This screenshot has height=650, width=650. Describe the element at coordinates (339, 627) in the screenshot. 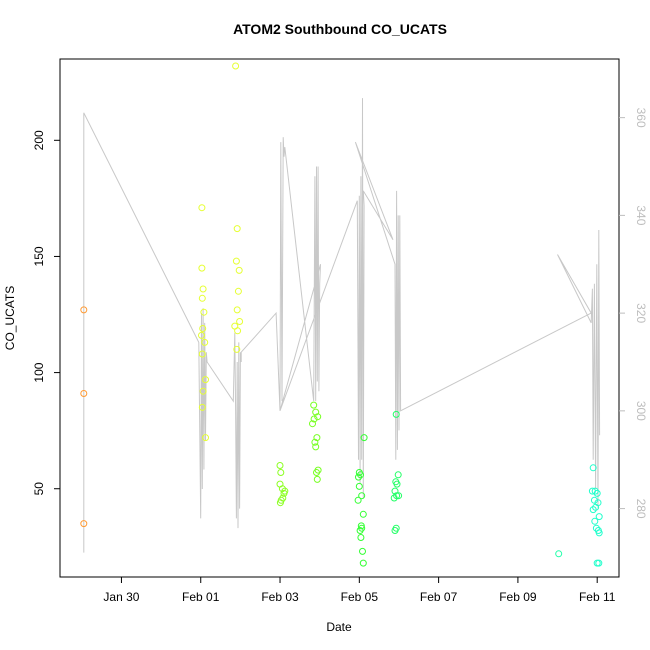

I see `x-axis-label: Date` at that location.